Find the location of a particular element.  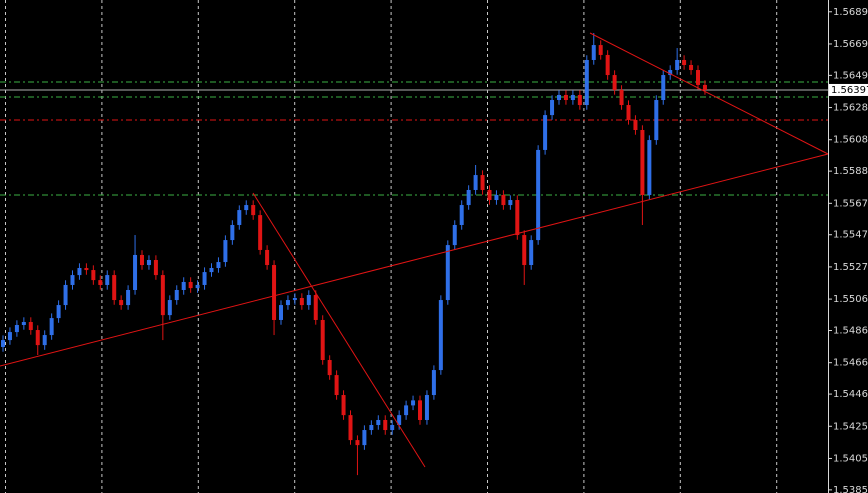

y-tick-label: 1.55675 is located at coordinates (850, 203).